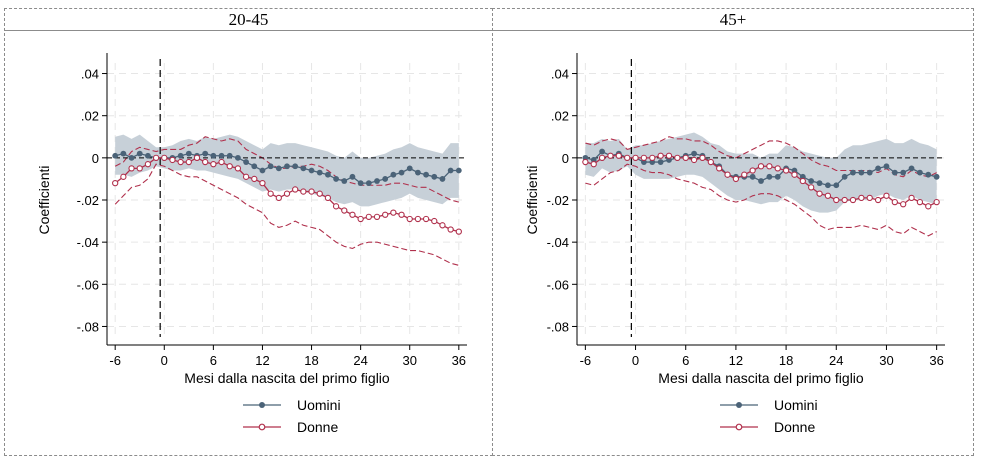  What do you see at coordinates (287, 378) in the screenshot?
I see `x-axis-title: Mesi dalla nascita del primo figlio` at bounding box center [287, 378].